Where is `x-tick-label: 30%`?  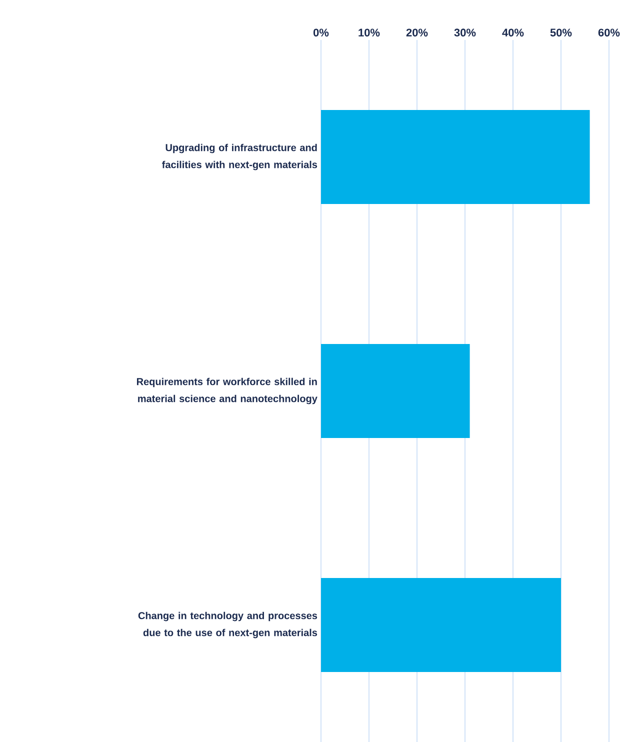 x-tick-label: 30% is located at coordinates (465, 32).